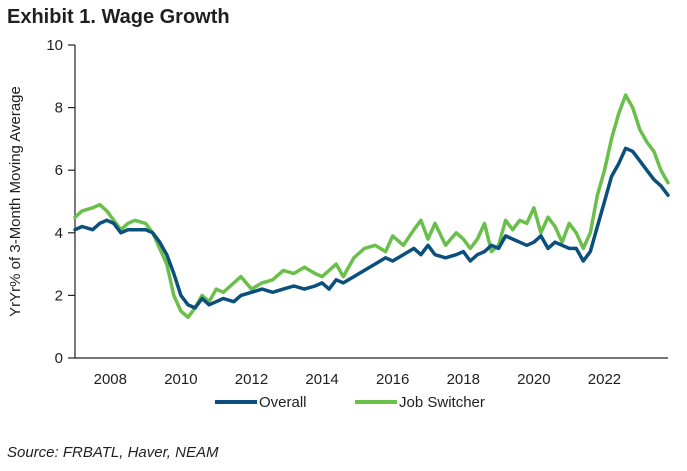 The height and width of the screenshot is (471, 687). What do you see at coordinates (463, 379) in the screenshot?
I see `x-tick-label: 2018` at bounding box center [463, 379].